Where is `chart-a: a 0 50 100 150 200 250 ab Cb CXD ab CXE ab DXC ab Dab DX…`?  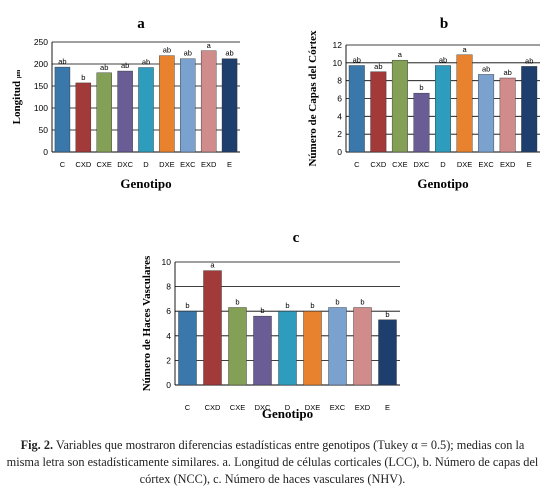
chart-a: a 0 50 100 150 200 250 ab Cb CXD ab CXE ab DXC ab Dab DX… is located at coordinates (125, 103).